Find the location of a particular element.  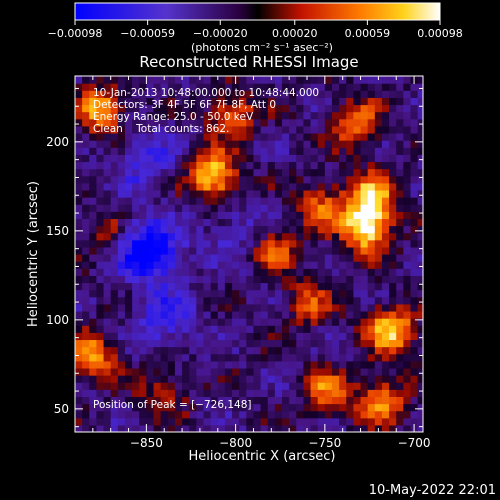

footer-timestamp: 10-May-2022 22:01 is located at coordinates (432, 490).